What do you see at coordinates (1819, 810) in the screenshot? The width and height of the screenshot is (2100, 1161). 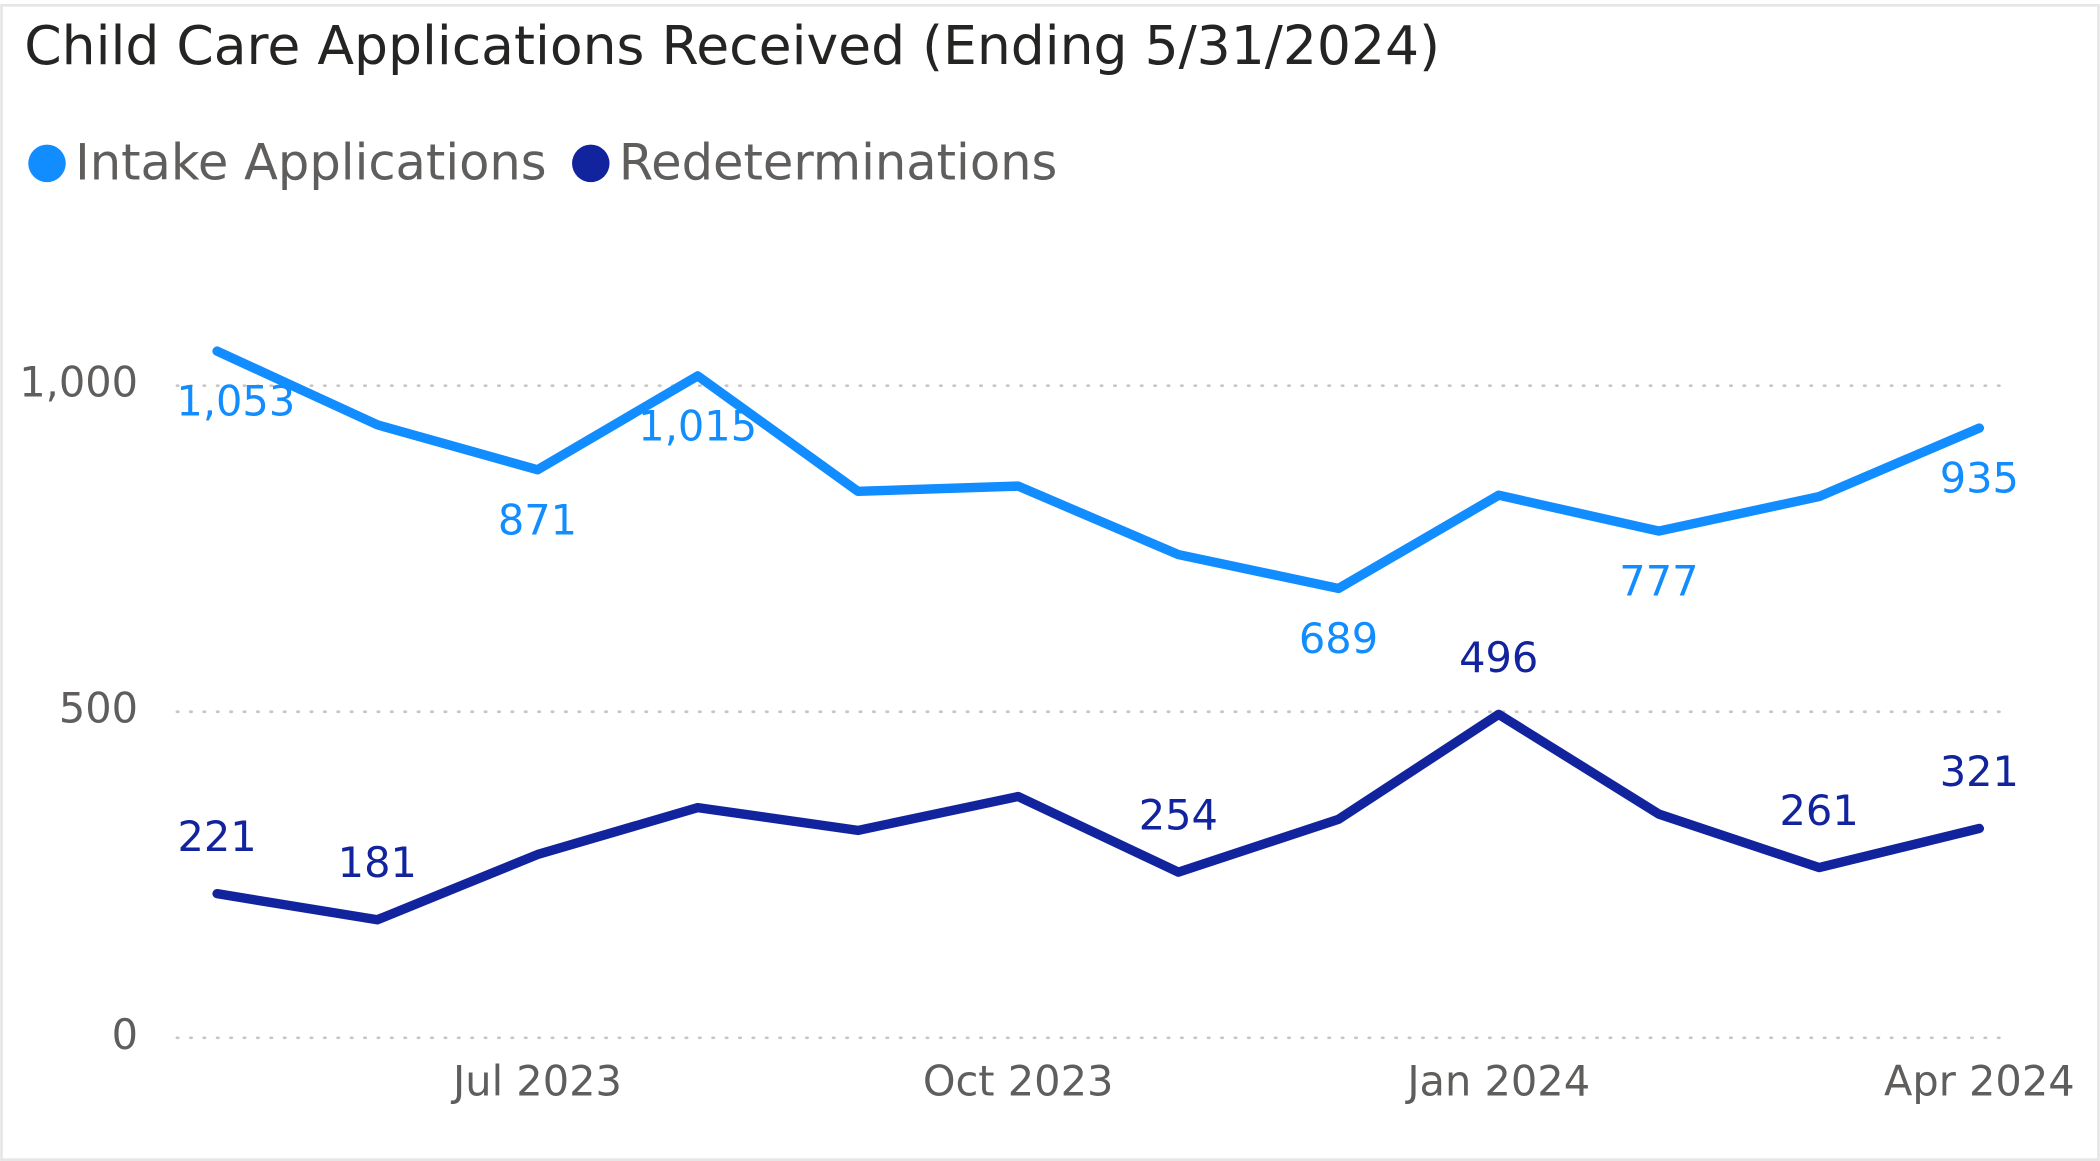 I see `data-label: 261` at bounding box center [1819, 810].